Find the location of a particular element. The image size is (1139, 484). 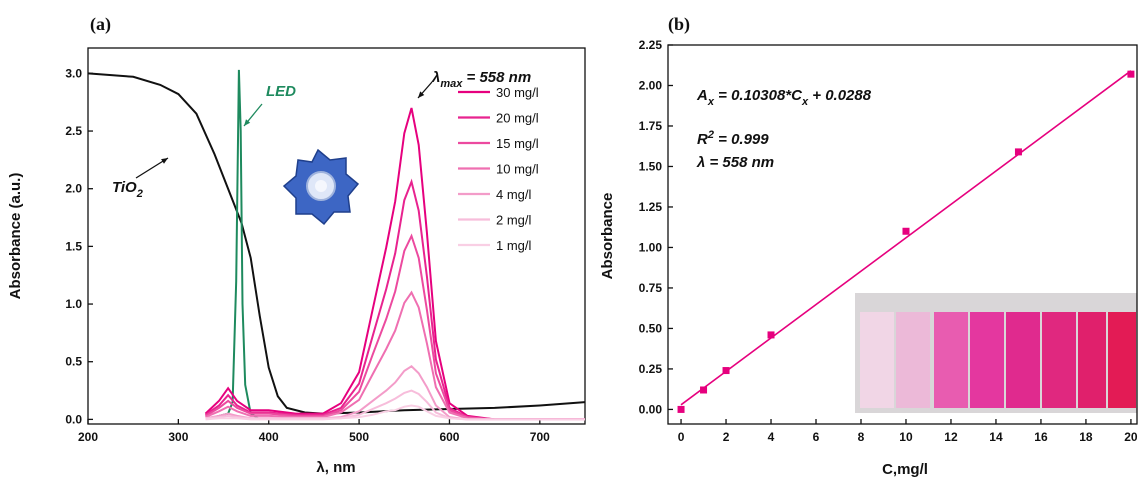

annotation-part: = 0.999 is located at coordinates (741, 139).